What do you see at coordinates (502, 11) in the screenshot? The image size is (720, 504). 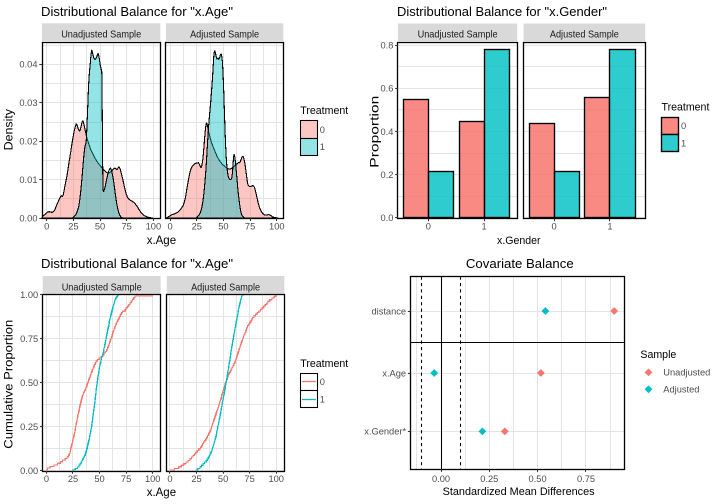 I see `svg-text:Distributional Balance for "x.: Distributional Balance for "x.Gender"` at bounding box center [502, 11].